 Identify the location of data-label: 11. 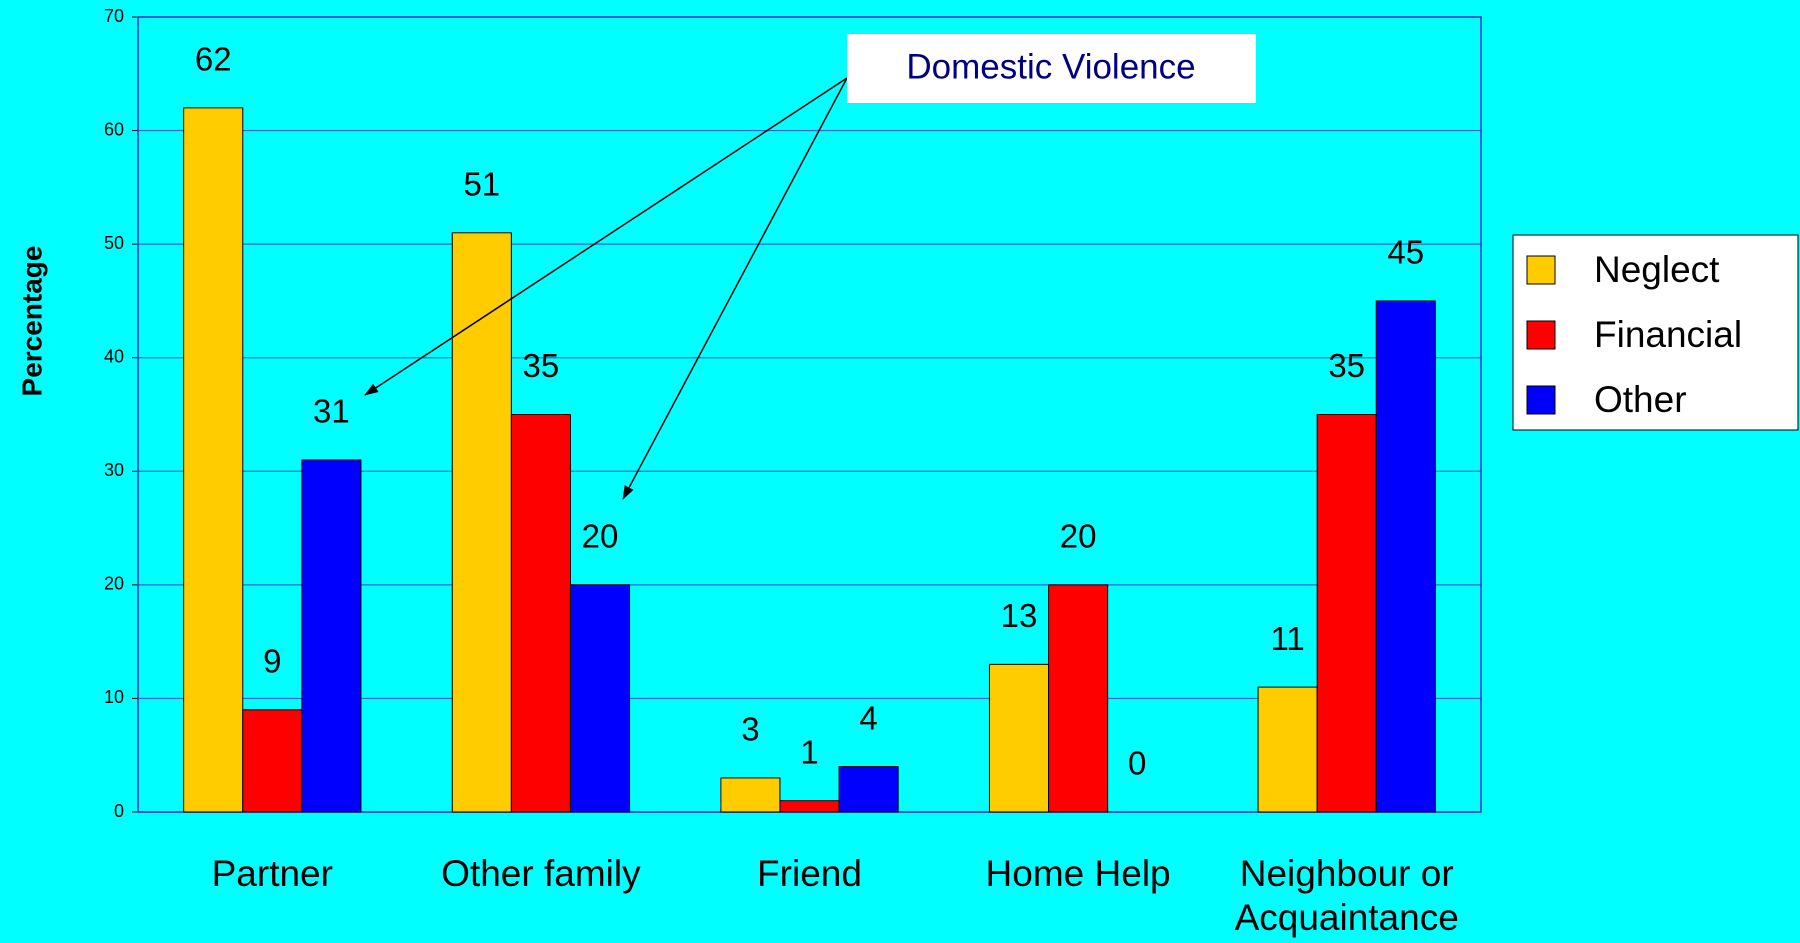
(1287, 638).